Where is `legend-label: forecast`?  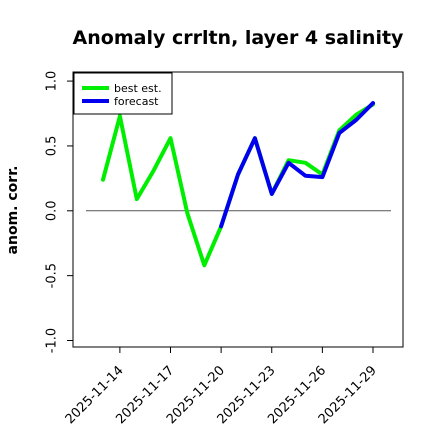
legend-label: forecast is located at coordinates (136, 101).